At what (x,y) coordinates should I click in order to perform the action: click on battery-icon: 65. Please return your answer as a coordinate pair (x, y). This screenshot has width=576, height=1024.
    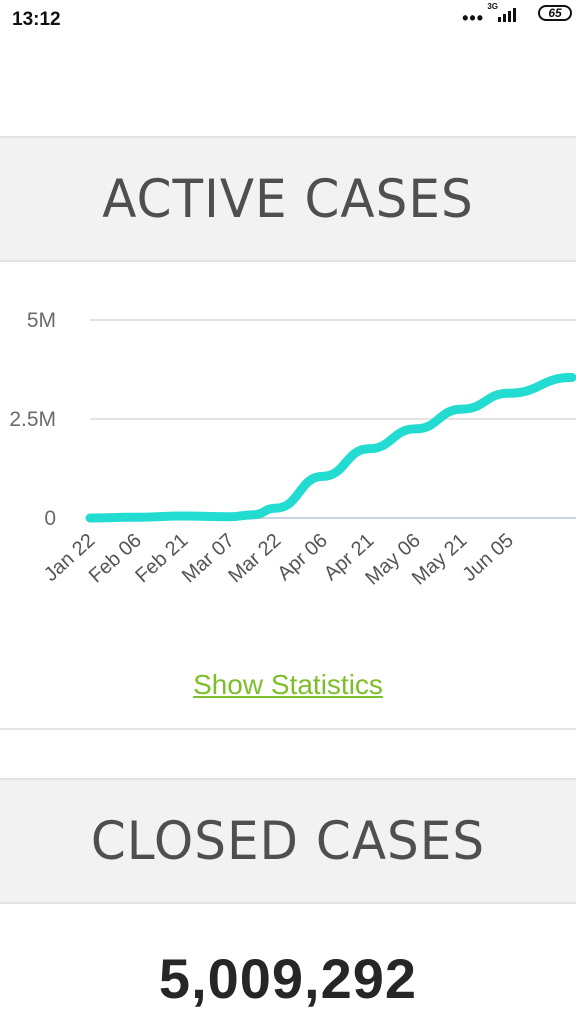
    Looking at the image, I should click on (555, 13).